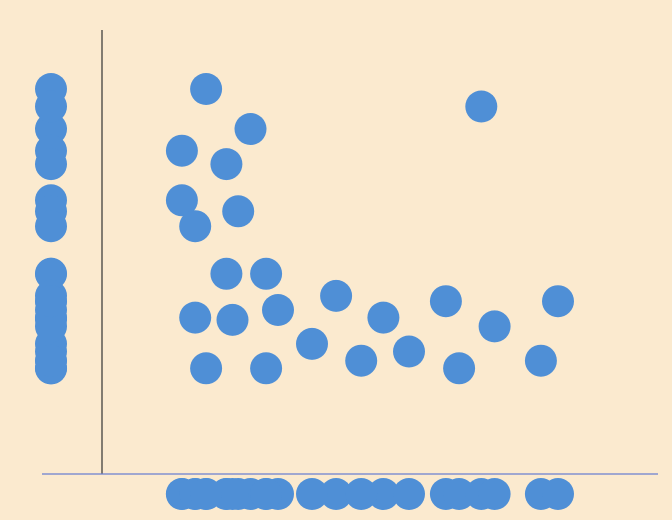 The image size is (672, 520). I want to click on x-marginal-rug, so click(369, 494).